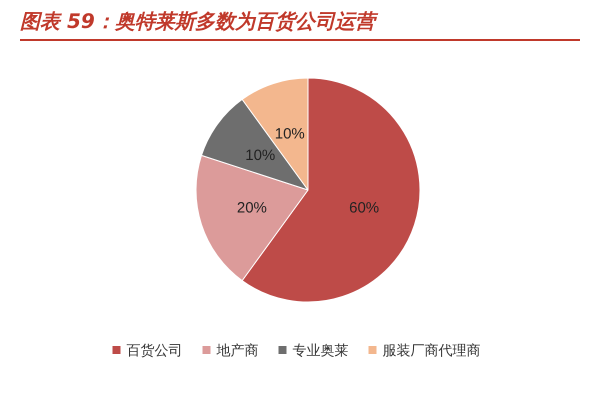 This screenshot has width=591, height=404. Describe the element at coordinates (320, 350) in the screenshot. I see `legend-label: 专业奥莱` at that location.